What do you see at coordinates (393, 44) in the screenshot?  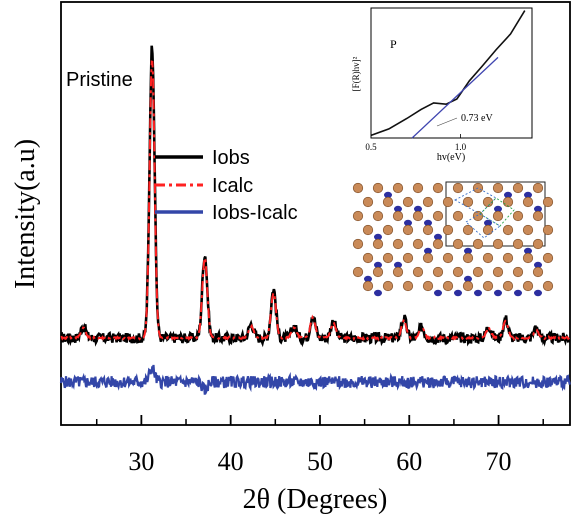 I see `inset-panel-label: P` at bounding box center [393, 44].